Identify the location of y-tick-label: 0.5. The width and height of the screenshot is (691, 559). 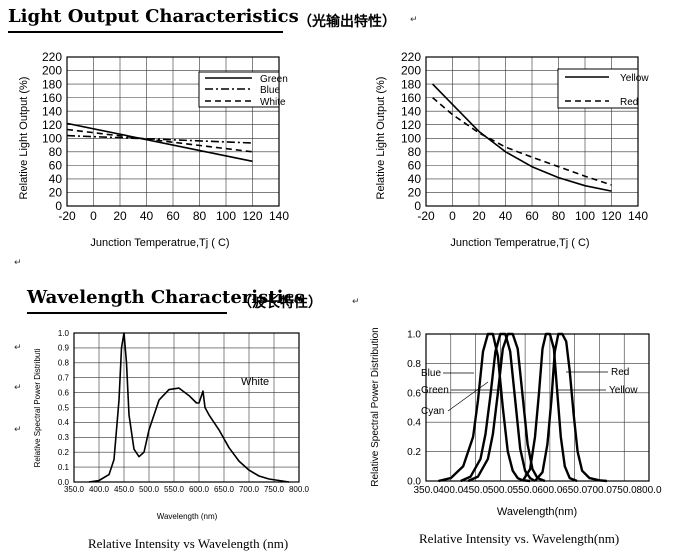
(64, 407).